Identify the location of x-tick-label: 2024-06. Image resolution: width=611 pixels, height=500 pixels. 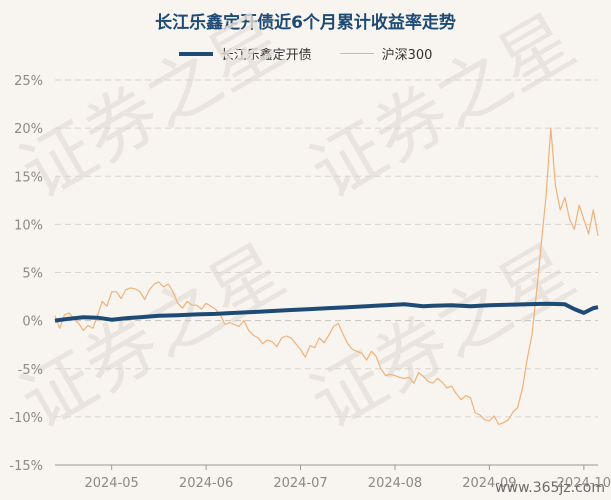
(206, 483).